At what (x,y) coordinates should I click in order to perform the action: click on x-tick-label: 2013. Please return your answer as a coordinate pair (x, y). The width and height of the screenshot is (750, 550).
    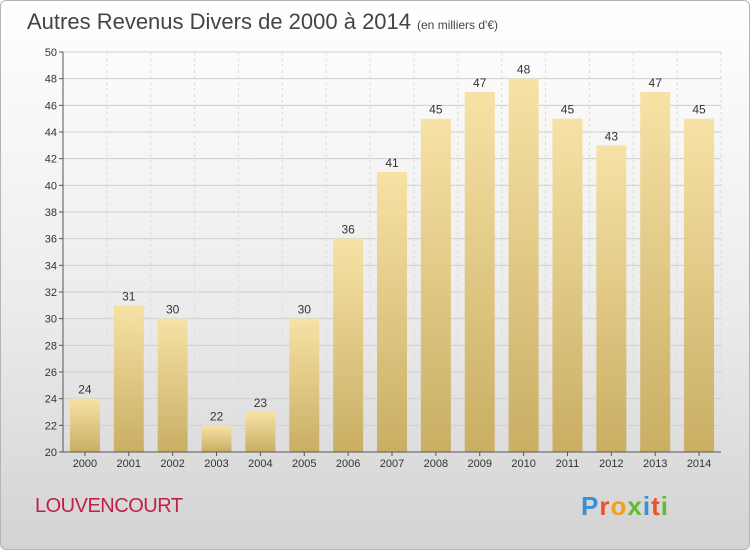
    Looking at the image, I should click on (655, 464).